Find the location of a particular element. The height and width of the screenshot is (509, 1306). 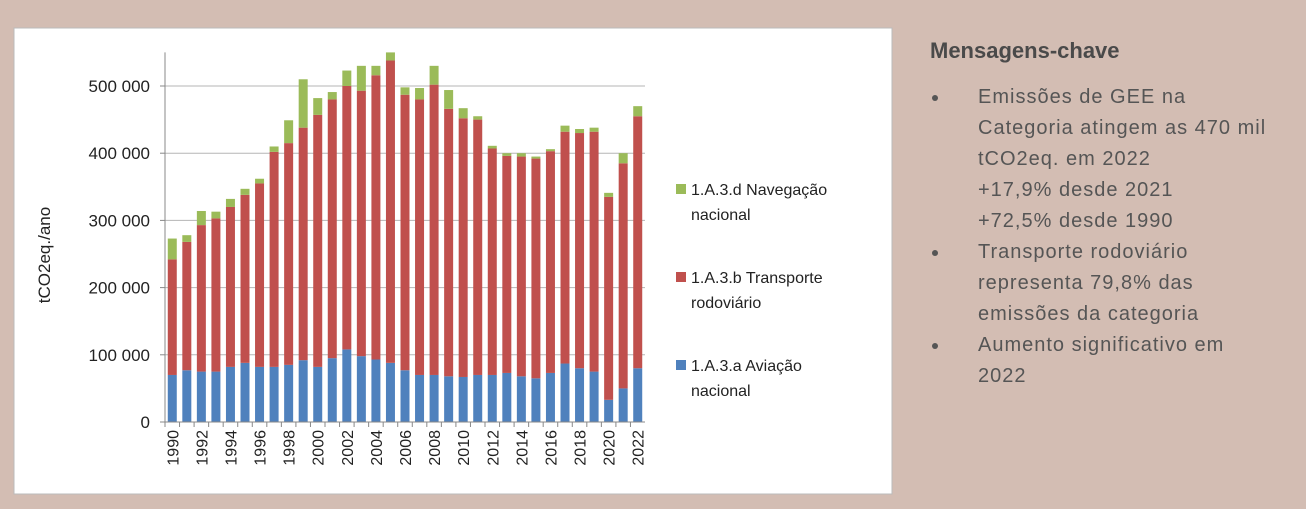

x-tick-label: 2012 is located at coordinates (493, 448).